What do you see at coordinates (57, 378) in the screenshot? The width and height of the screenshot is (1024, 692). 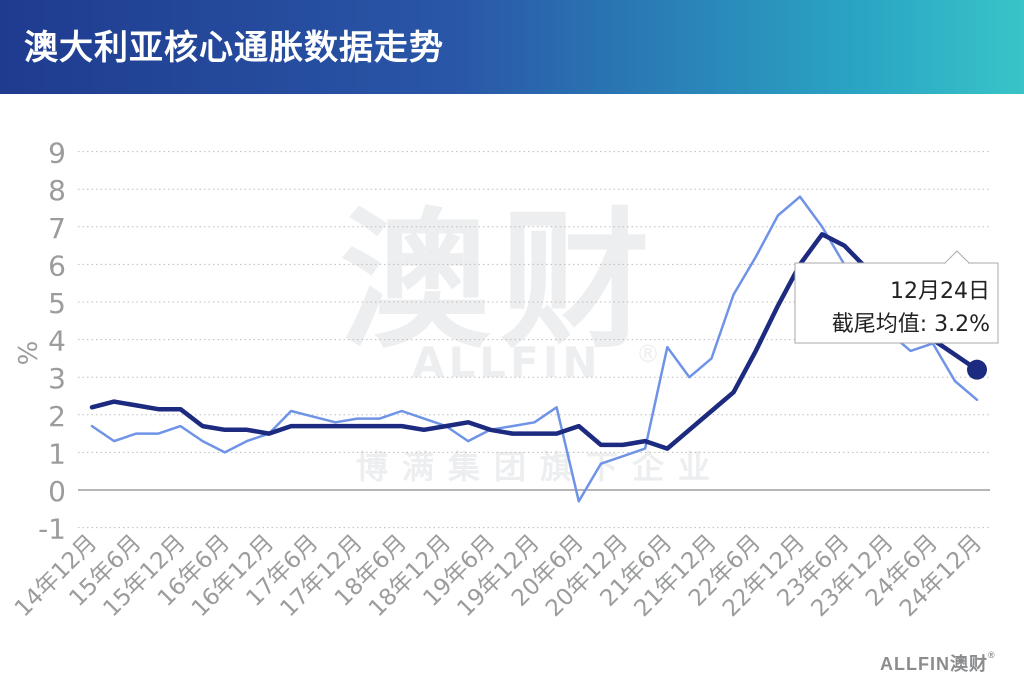 I see `y-tick-label: 3` at bounding box center [57, 378].